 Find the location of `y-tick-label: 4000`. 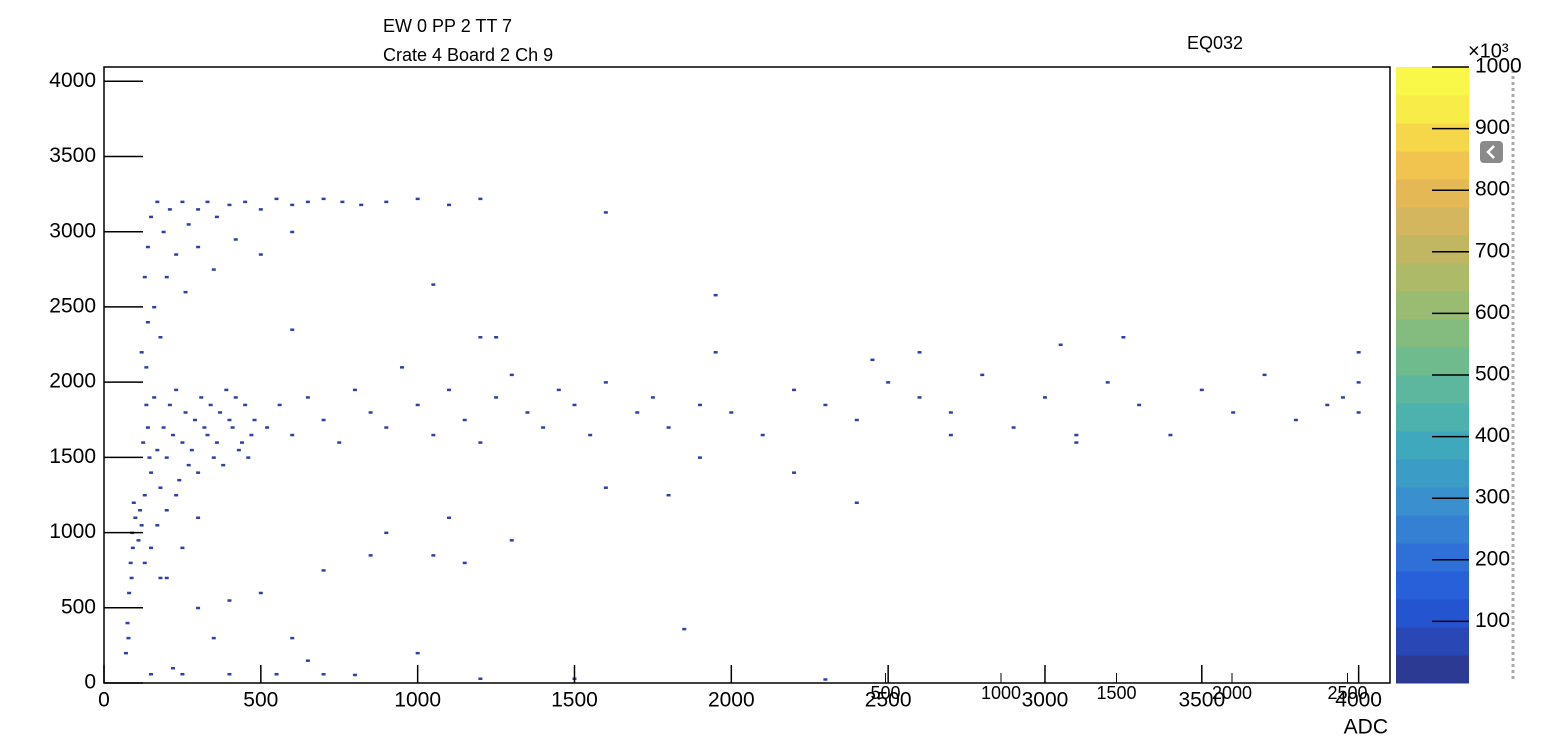

y-tick-label: 4000 is located at coordinates (72, 80).